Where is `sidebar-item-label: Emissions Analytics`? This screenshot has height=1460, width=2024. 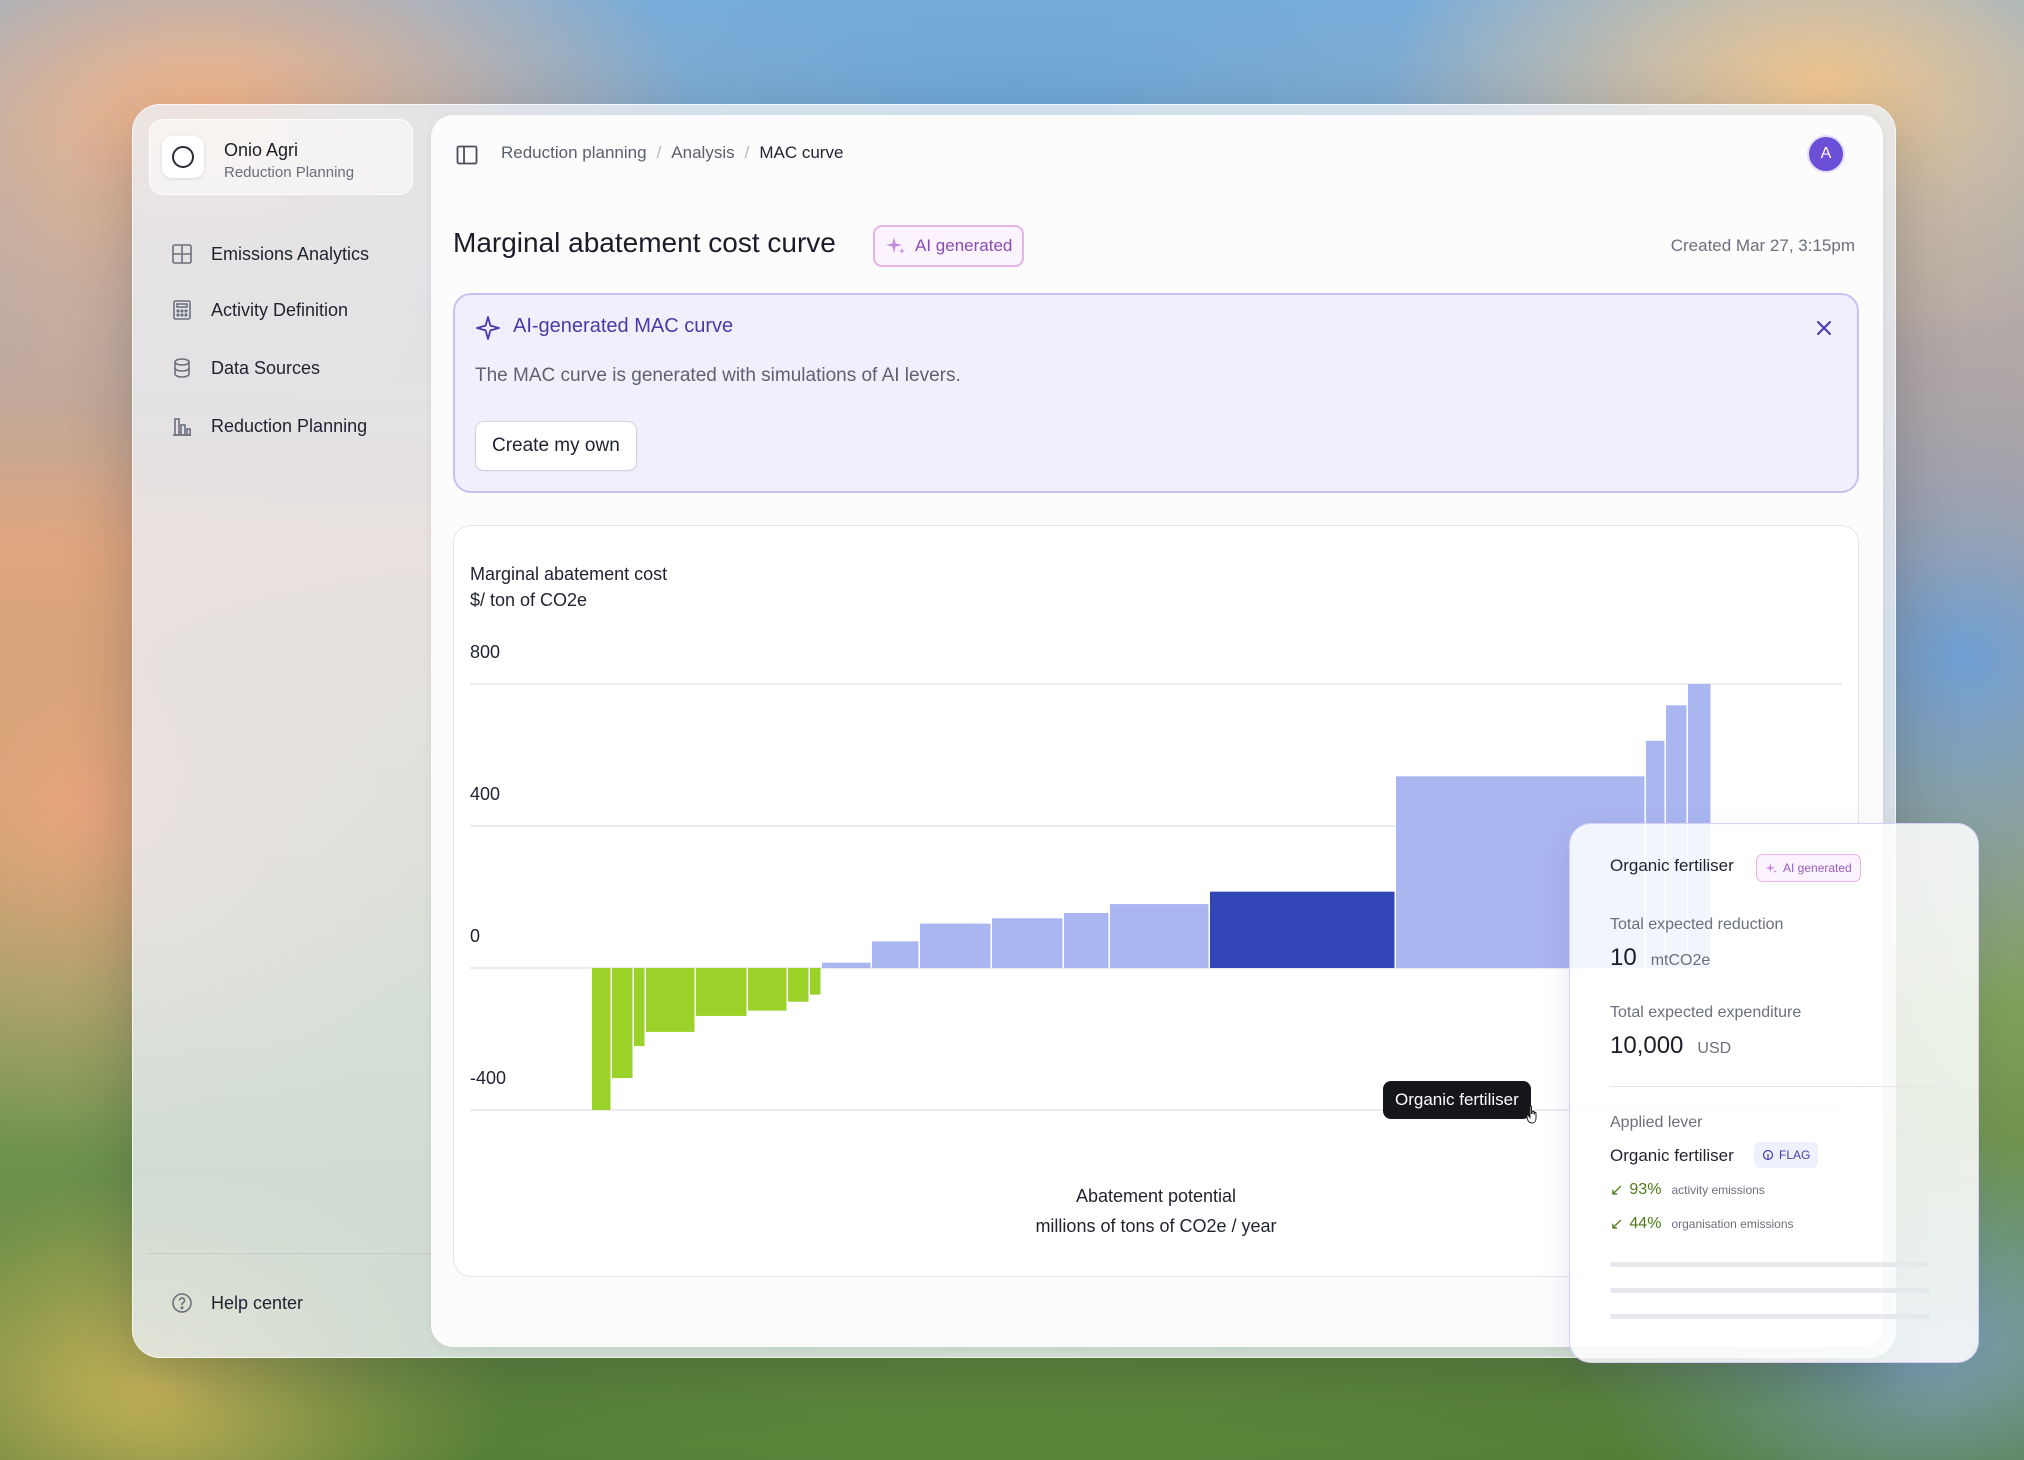
sidebar-item-label: Emissions Analytics is located at coordinates (290, 253).